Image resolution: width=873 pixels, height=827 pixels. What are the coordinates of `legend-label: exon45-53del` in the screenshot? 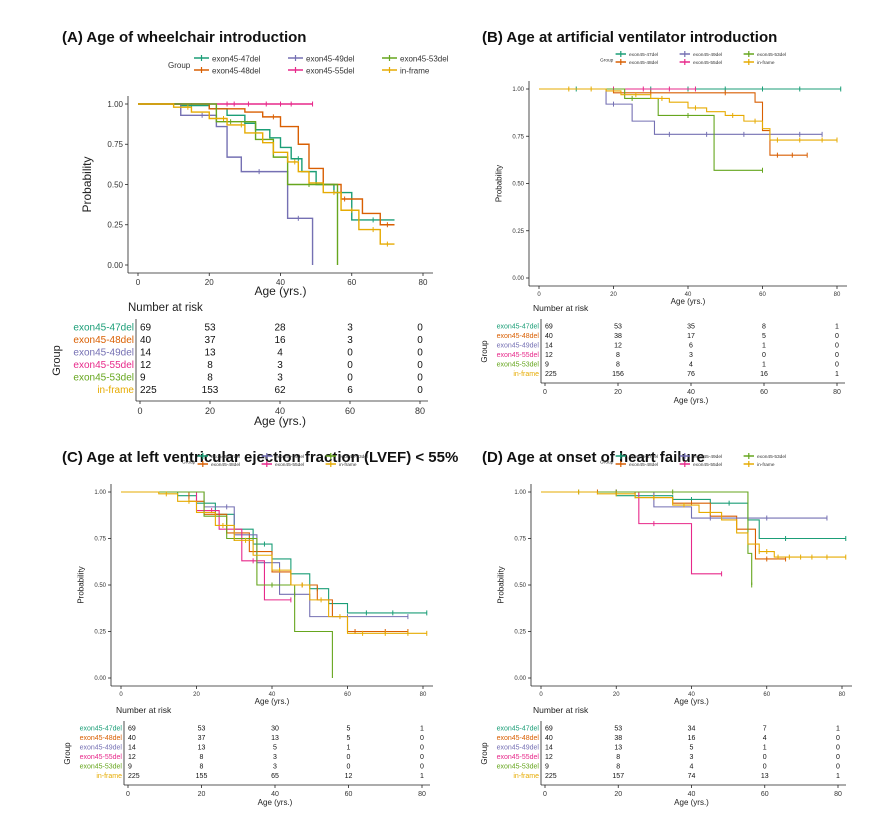 It's located at (353, 457).